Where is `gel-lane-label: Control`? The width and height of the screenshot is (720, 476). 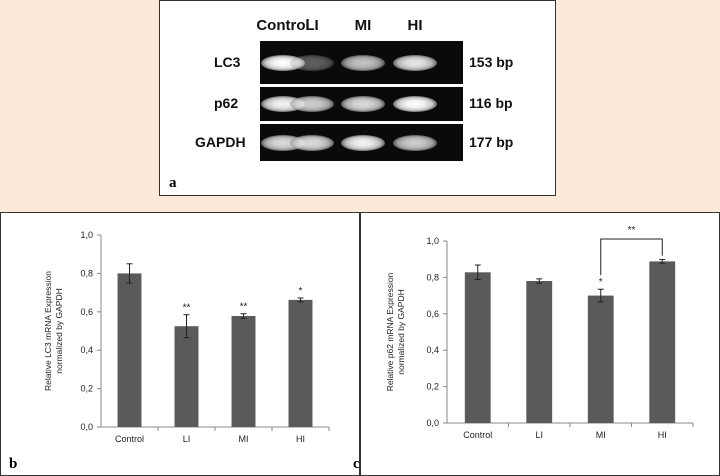 gel-lane-label: Control is located at coordinates (283, 25).